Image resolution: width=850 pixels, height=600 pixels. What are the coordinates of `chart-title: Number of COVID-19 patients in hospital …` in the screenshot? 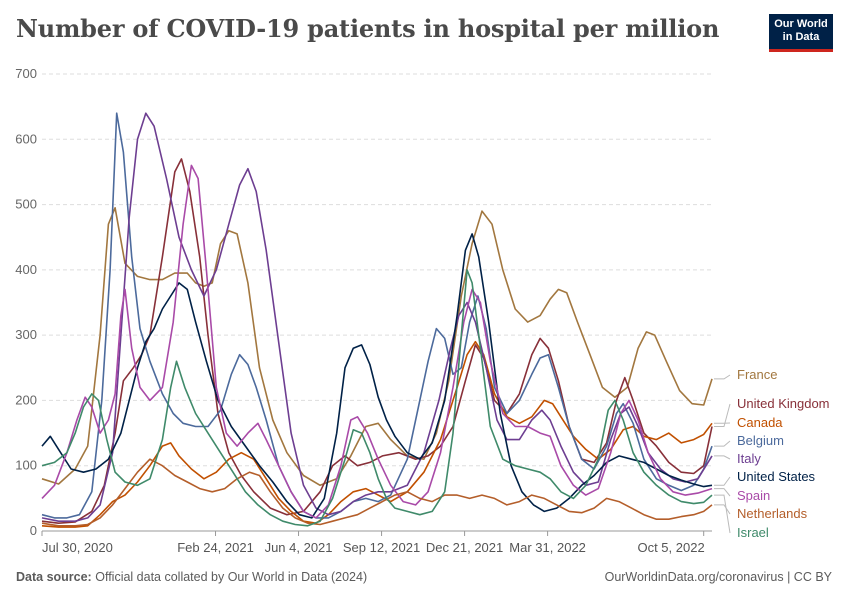 It's located at (368, 28).